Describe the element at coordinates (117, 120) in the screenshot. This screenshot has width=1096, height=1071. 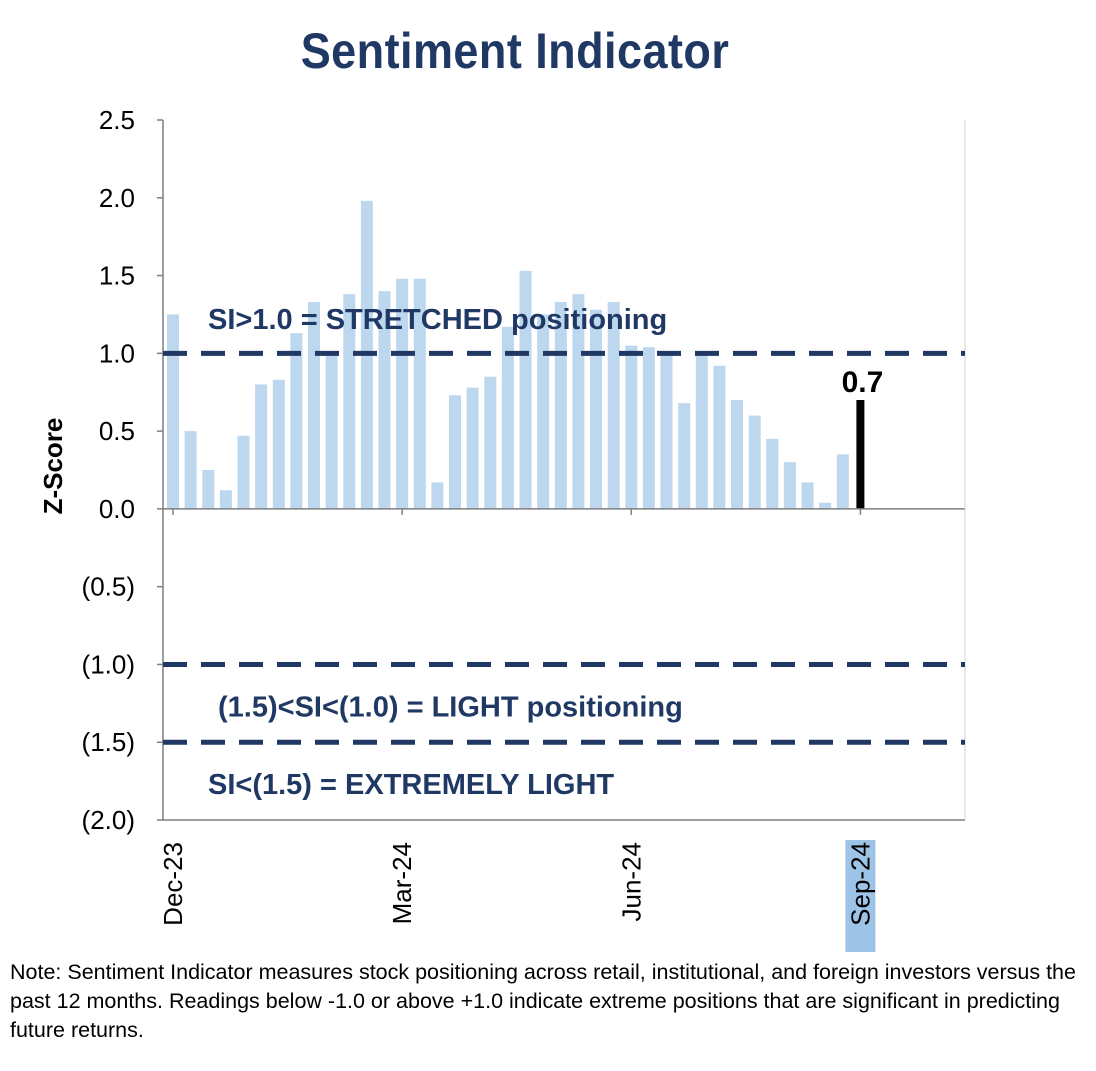
I see `y-tick-label: 2.5` at that location.